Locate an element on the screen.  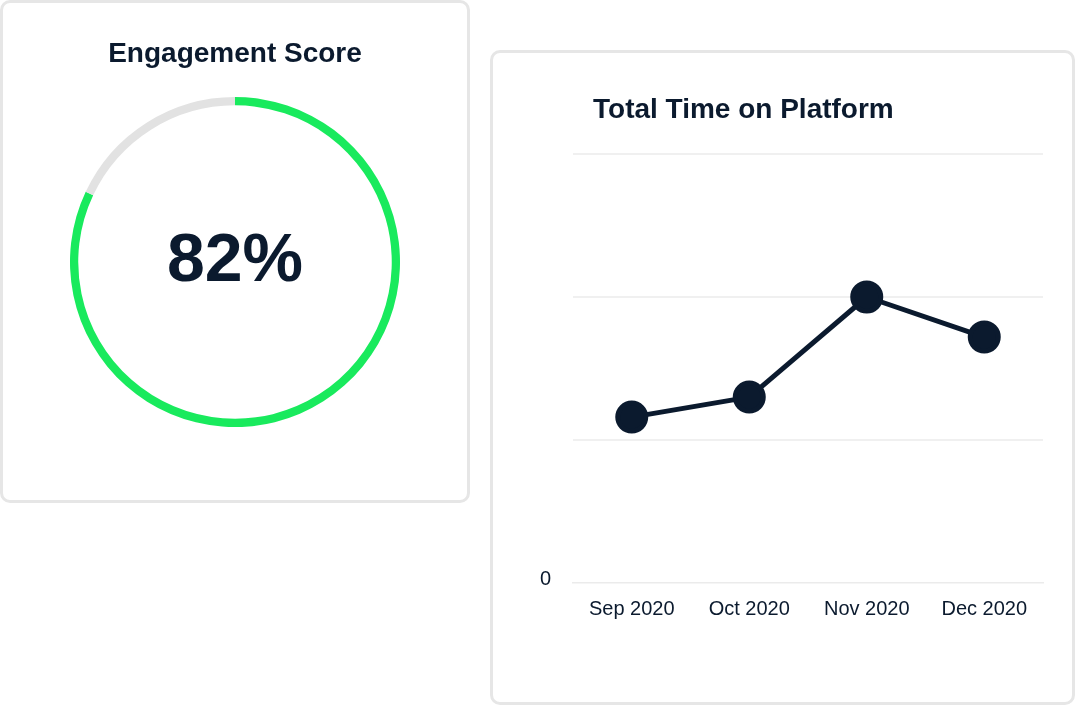
text: 0 is located at coordinates (545, 577).